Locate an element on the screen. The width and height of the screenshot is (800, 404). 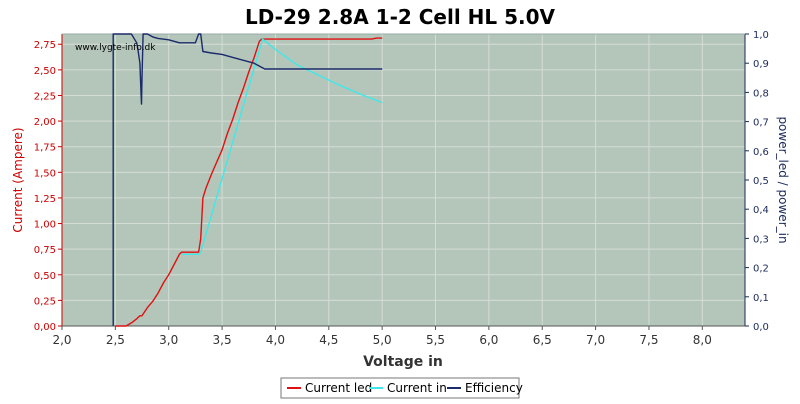
y-left-tick-label: 0,50 is located at coordinates (45, 276).